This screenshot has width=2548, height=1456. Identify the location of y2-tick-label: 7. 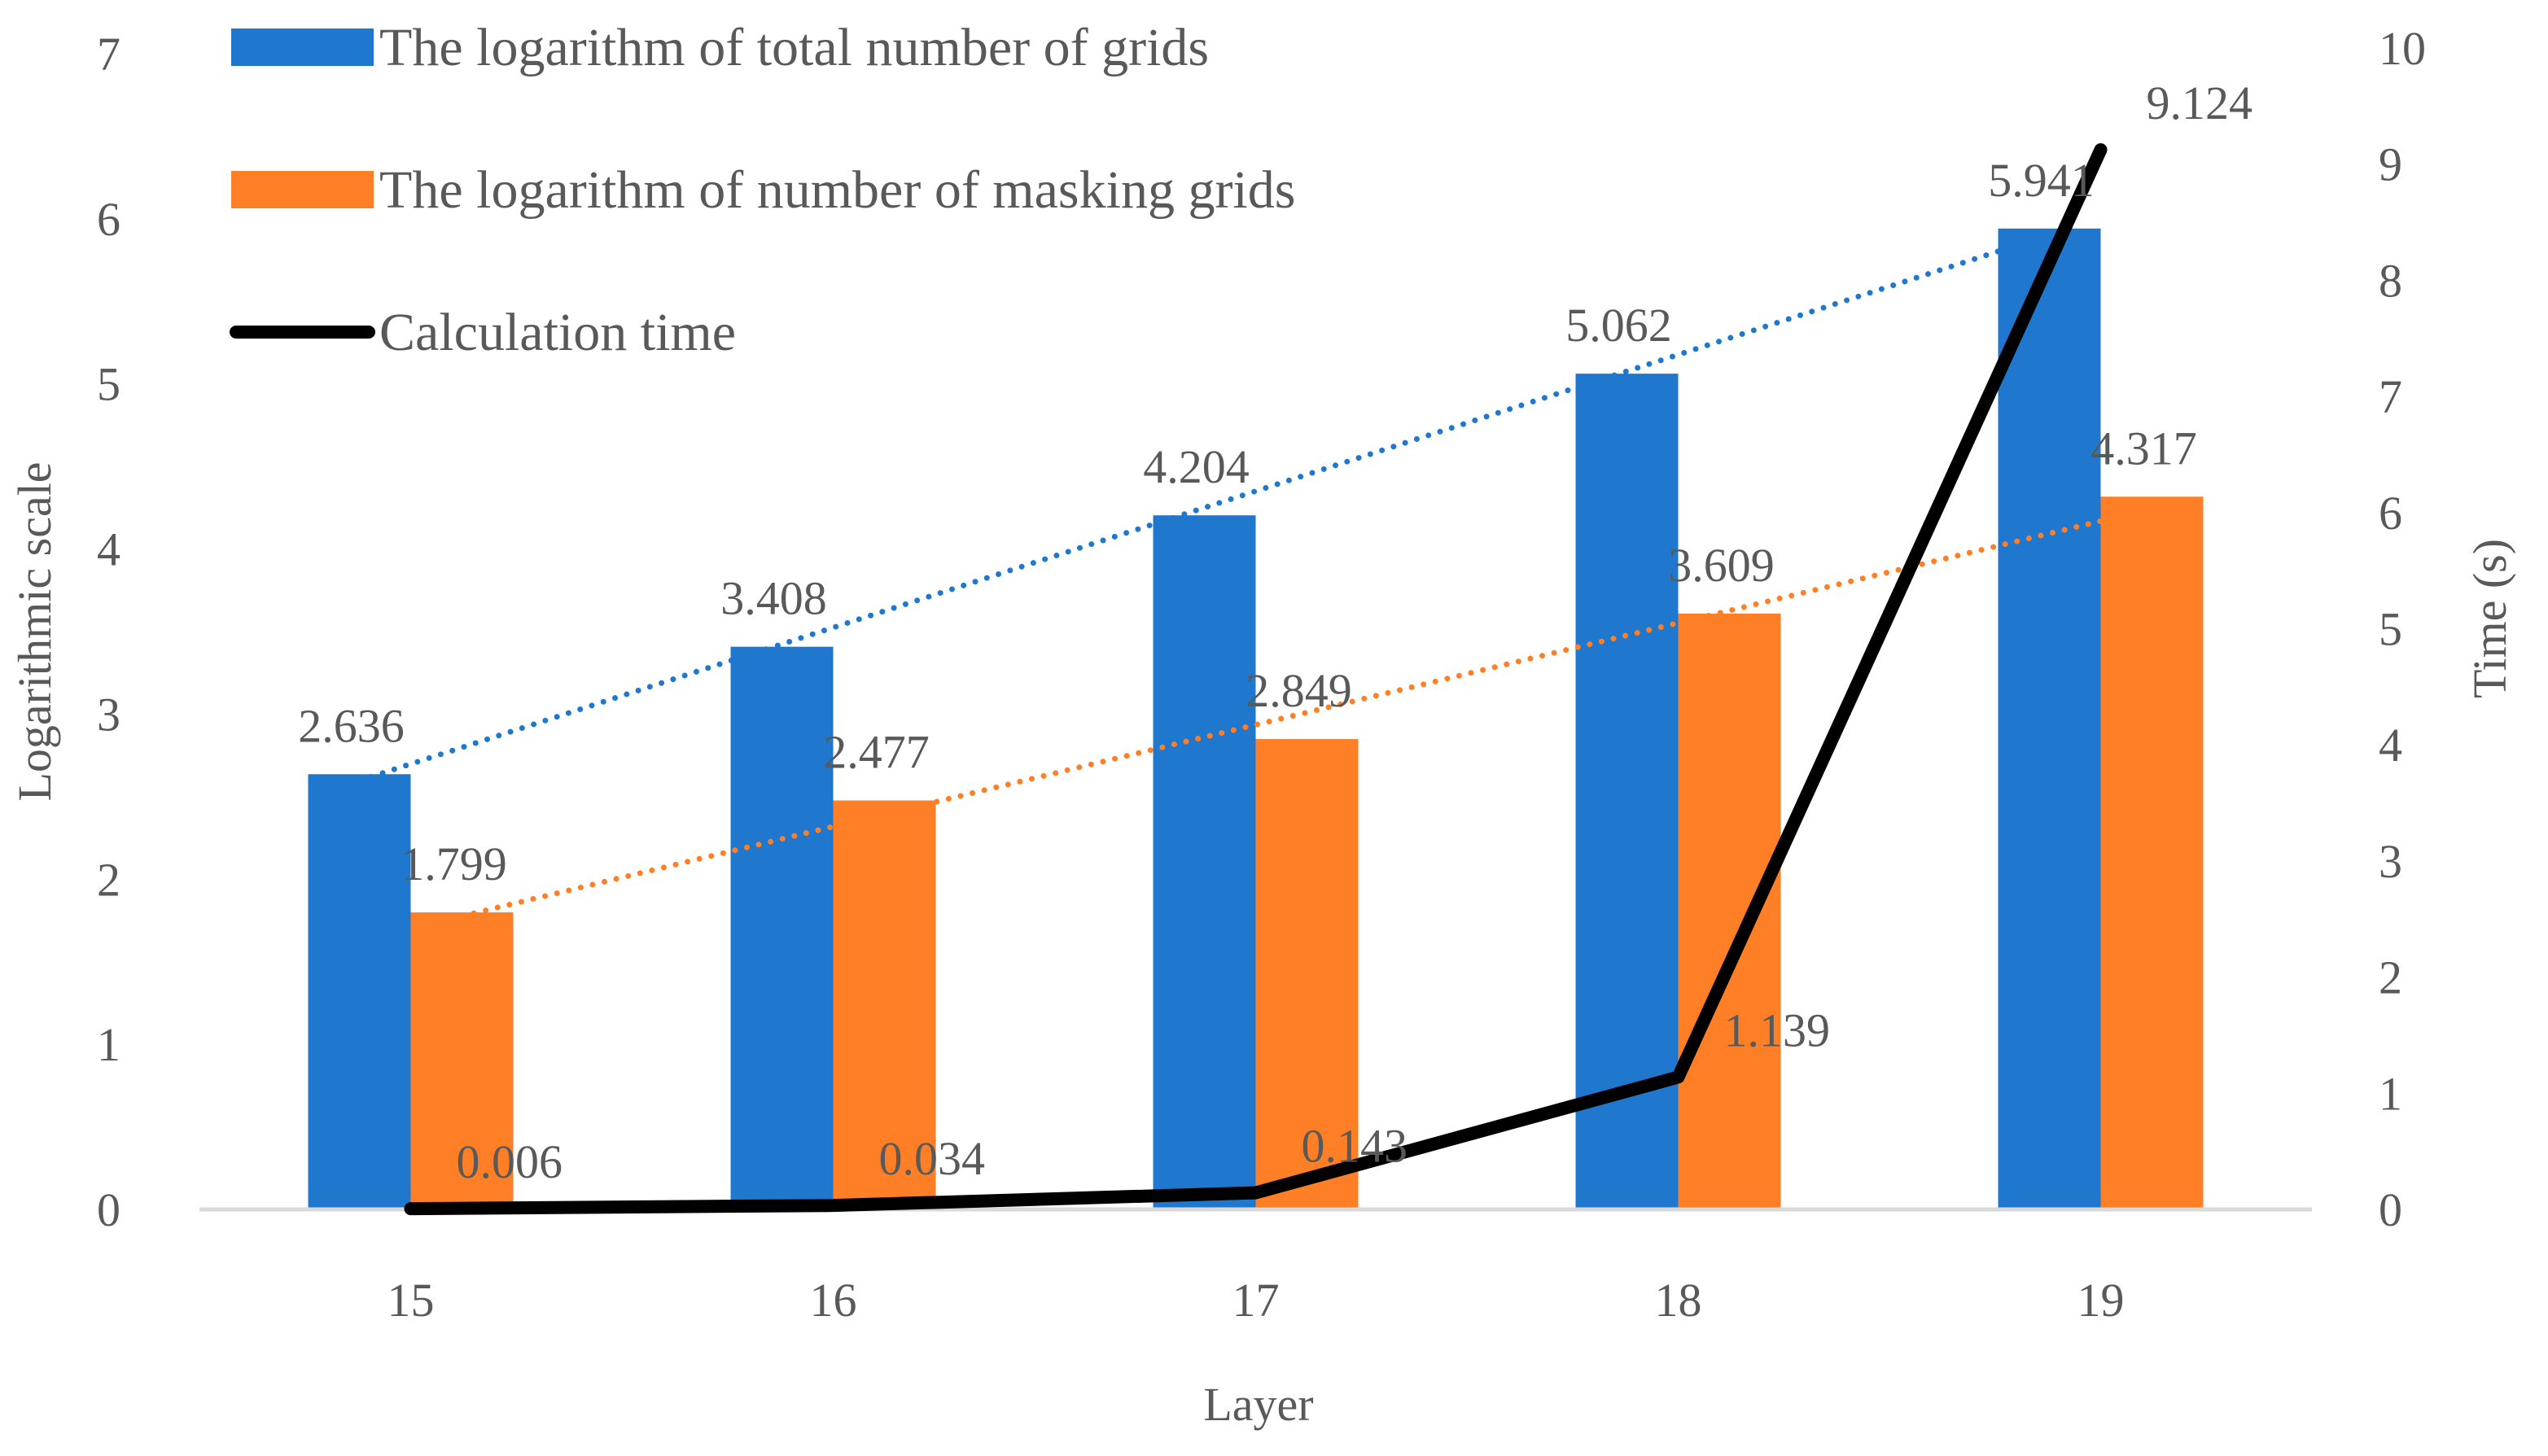
(2390, 396).